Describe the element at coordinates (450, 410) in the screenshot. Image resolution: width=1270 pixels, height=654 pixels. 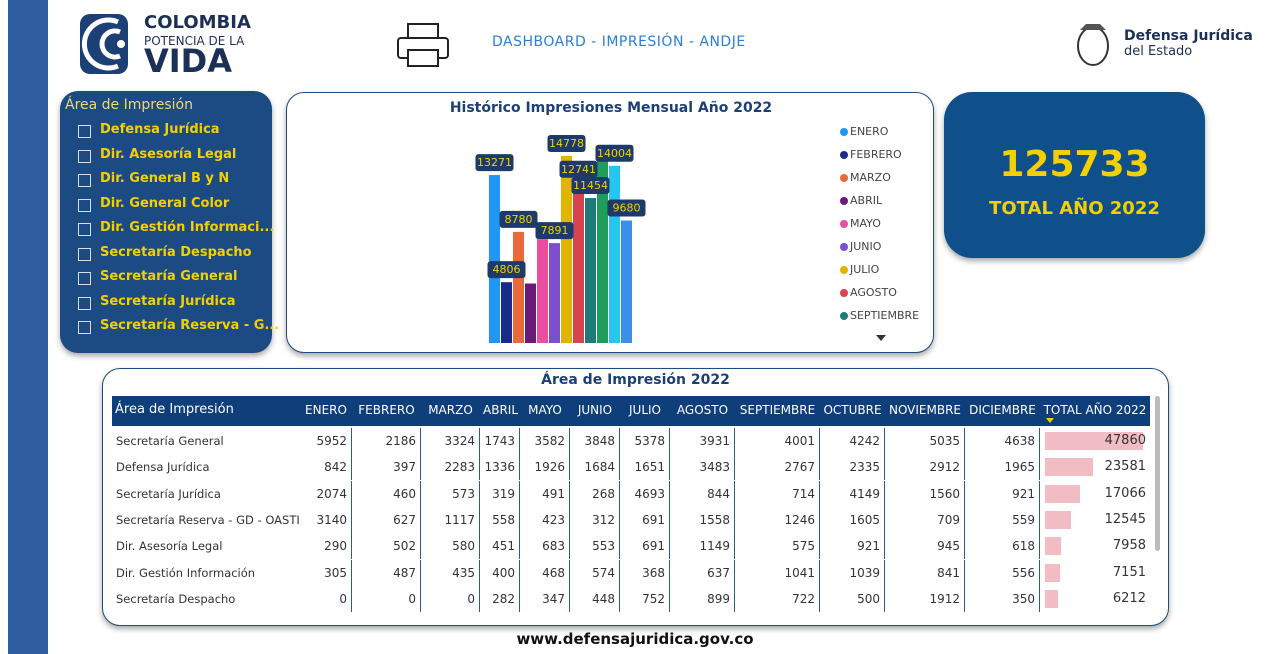
I see `column-header: MARZO` at that location.